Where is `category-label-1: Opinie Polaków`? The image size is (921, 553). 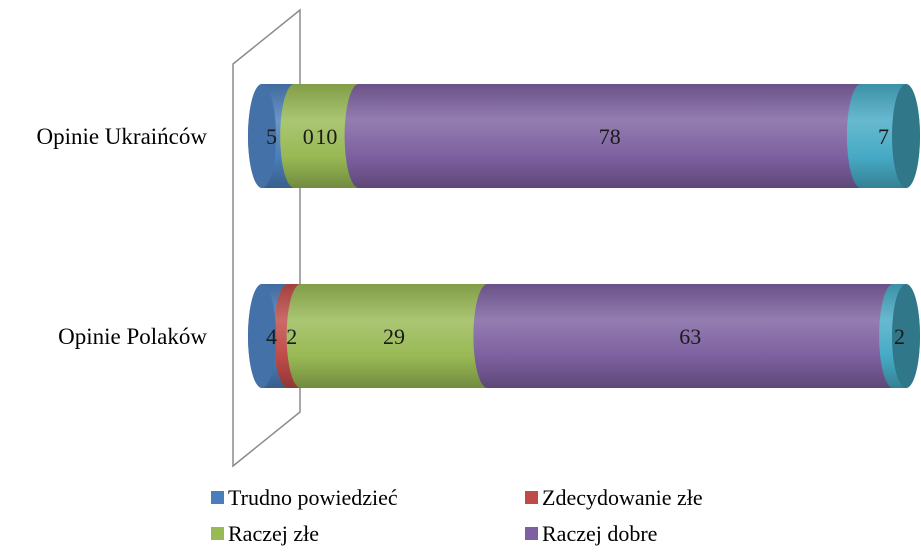
category-label-1: Opinie Polaków is located at coordinates (132, 336).